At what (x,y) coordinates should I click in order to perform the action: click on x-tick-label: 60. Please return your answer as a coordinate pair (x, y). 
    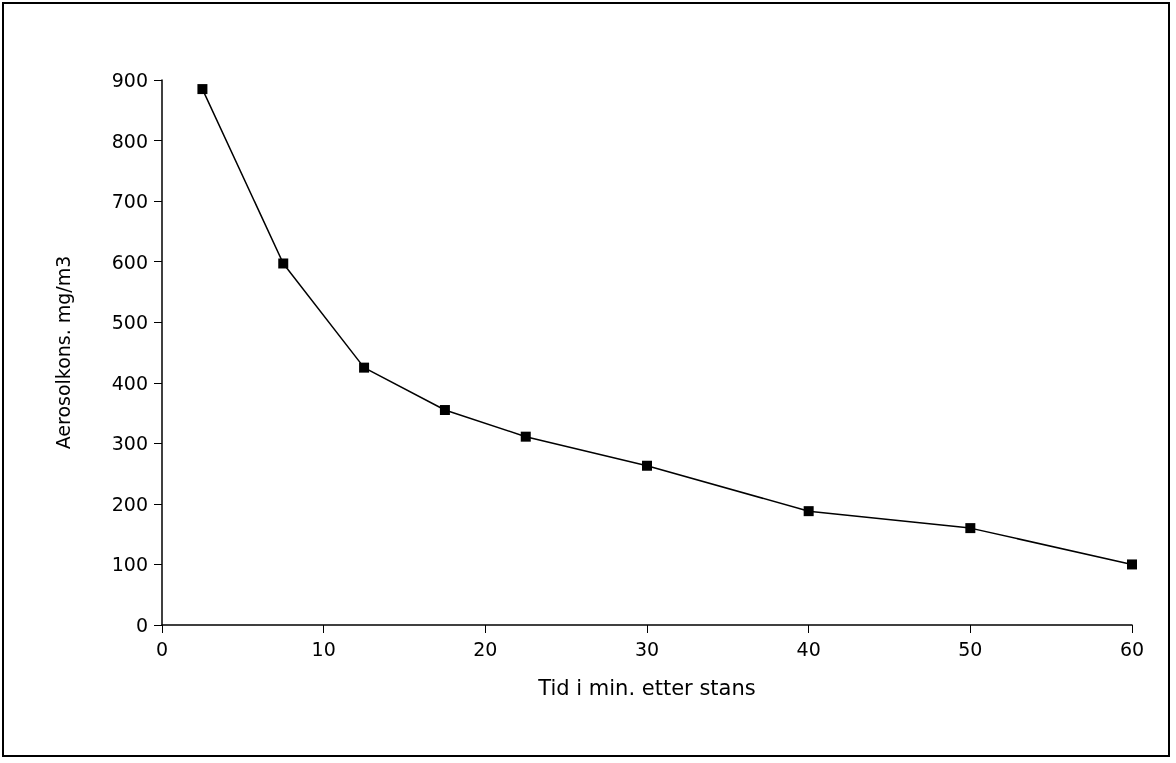
    Looking at the image, I should click on (1132, 648).